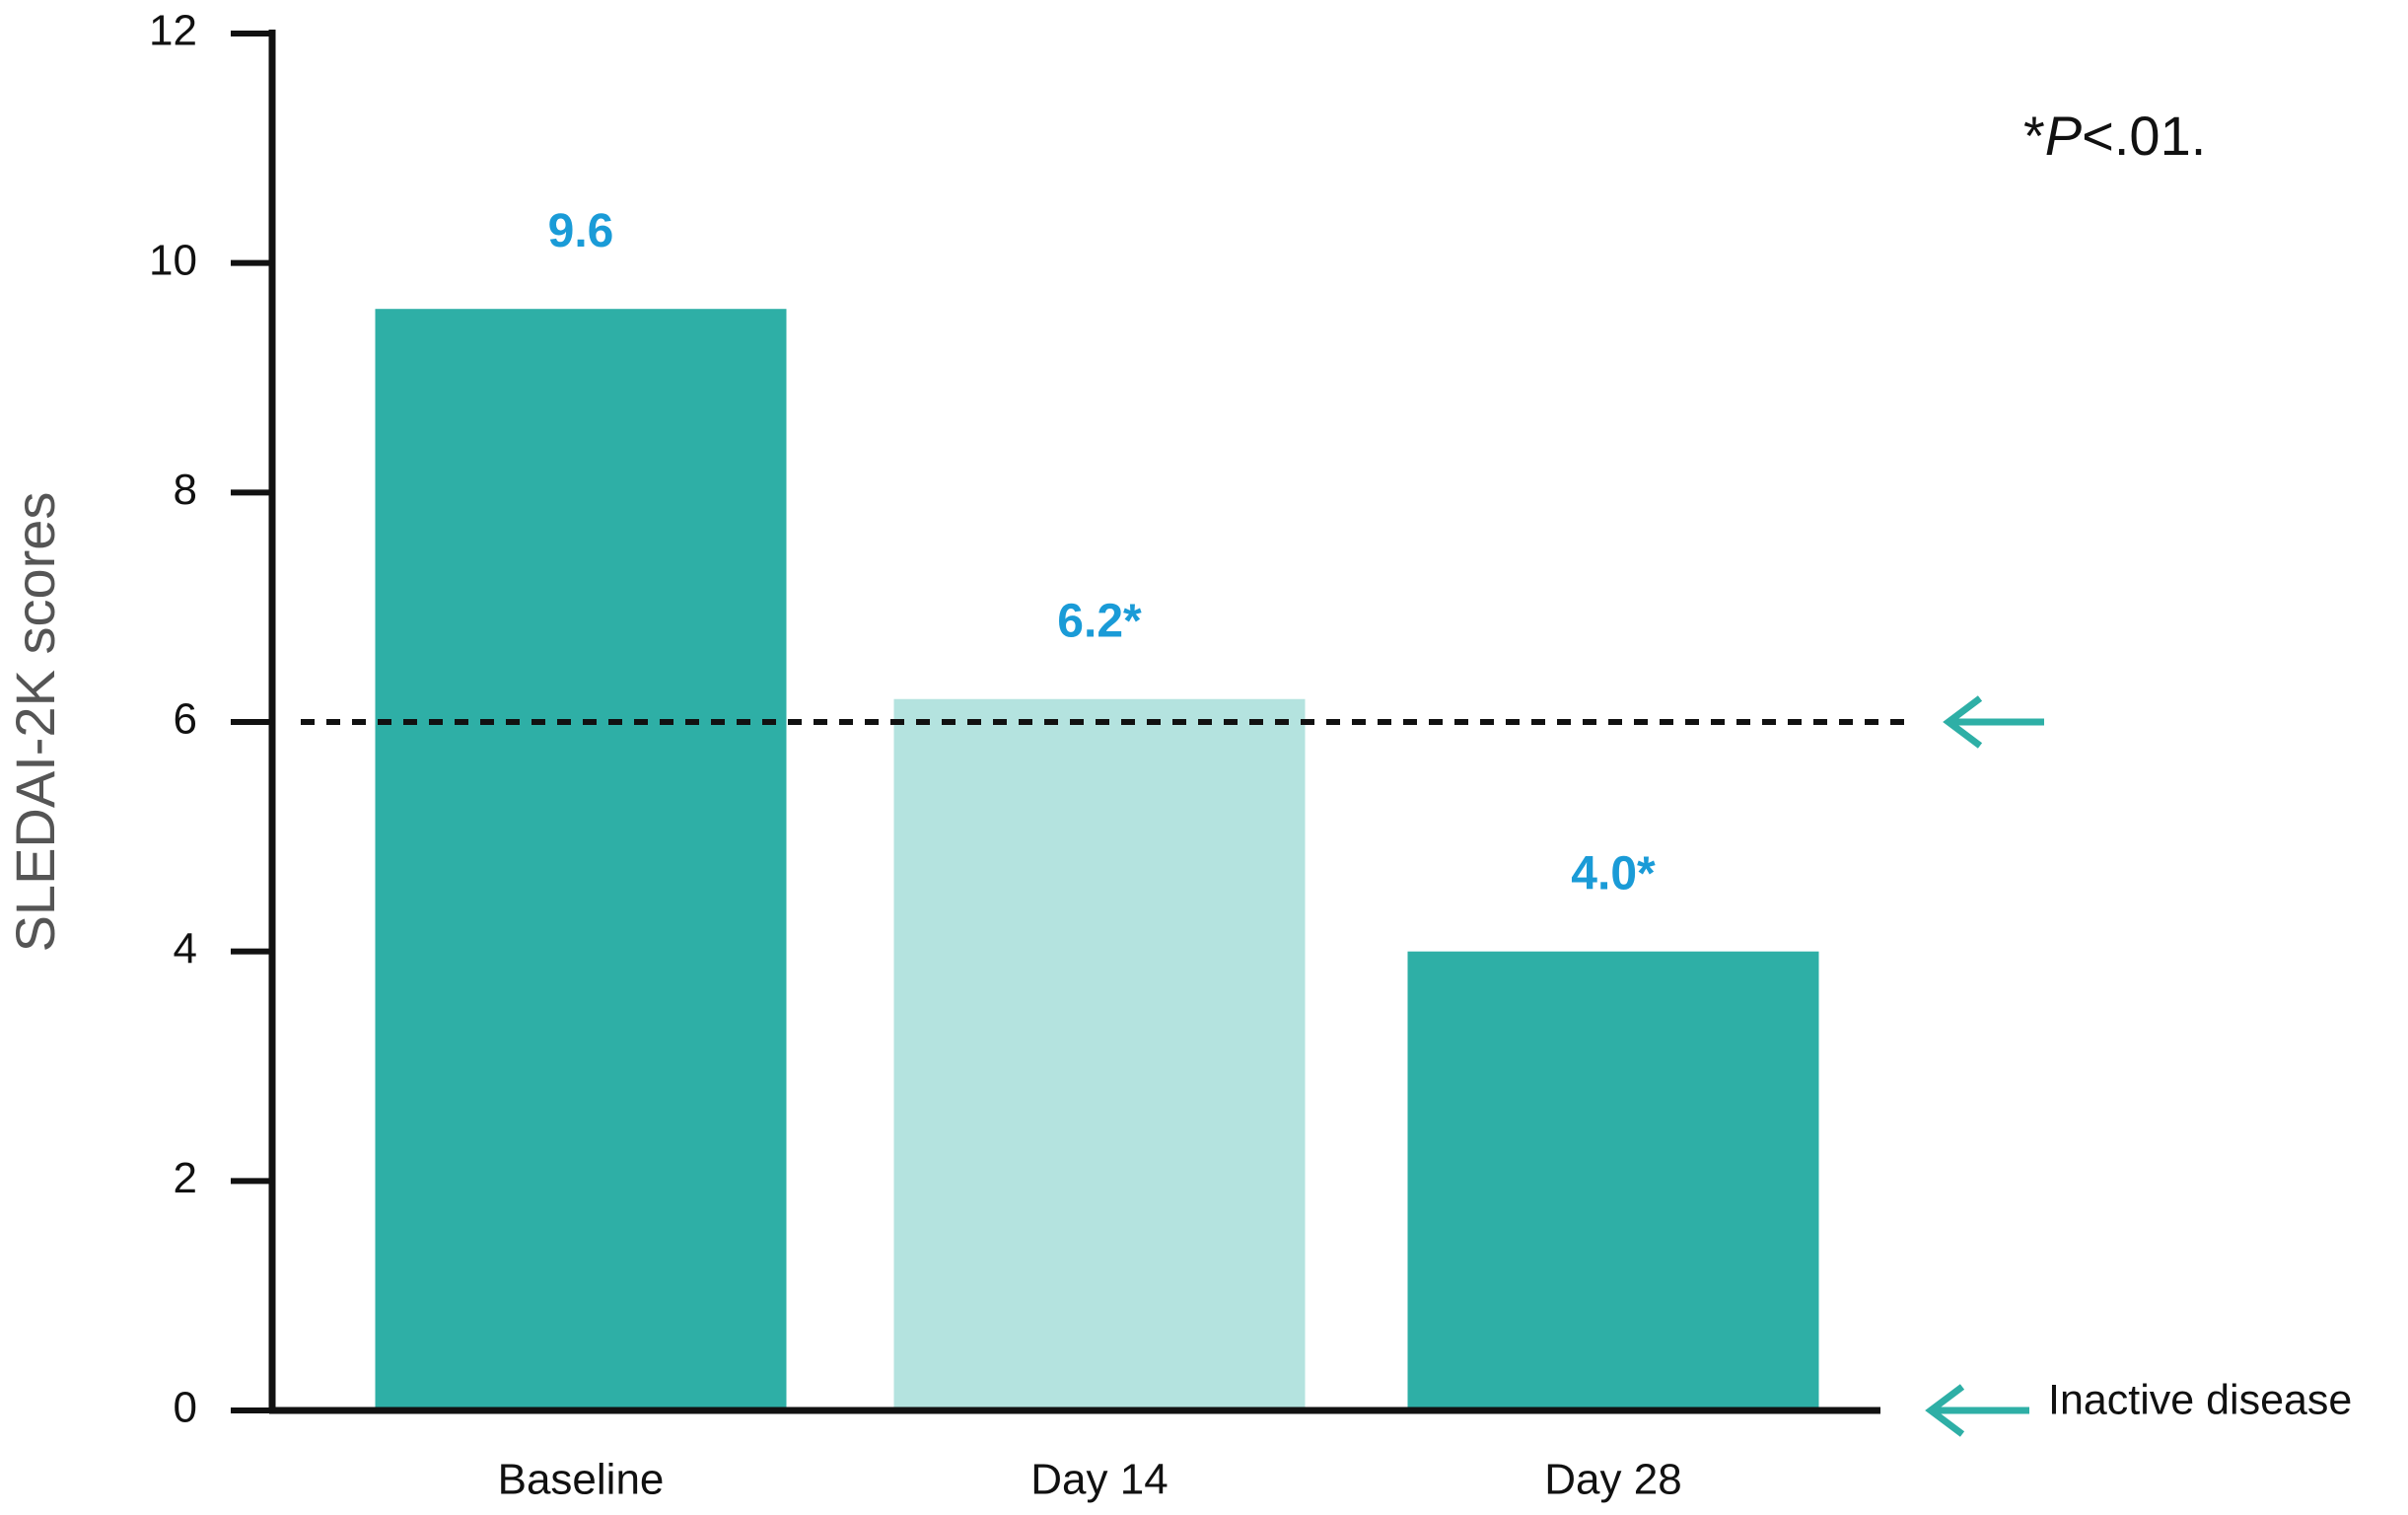 This screenshot has height=1515, width=2408. What do you see at coordinates (1963, 722) in the screenshot?
I see `threshold-arrow-head` at bounding box center [1963, 722].